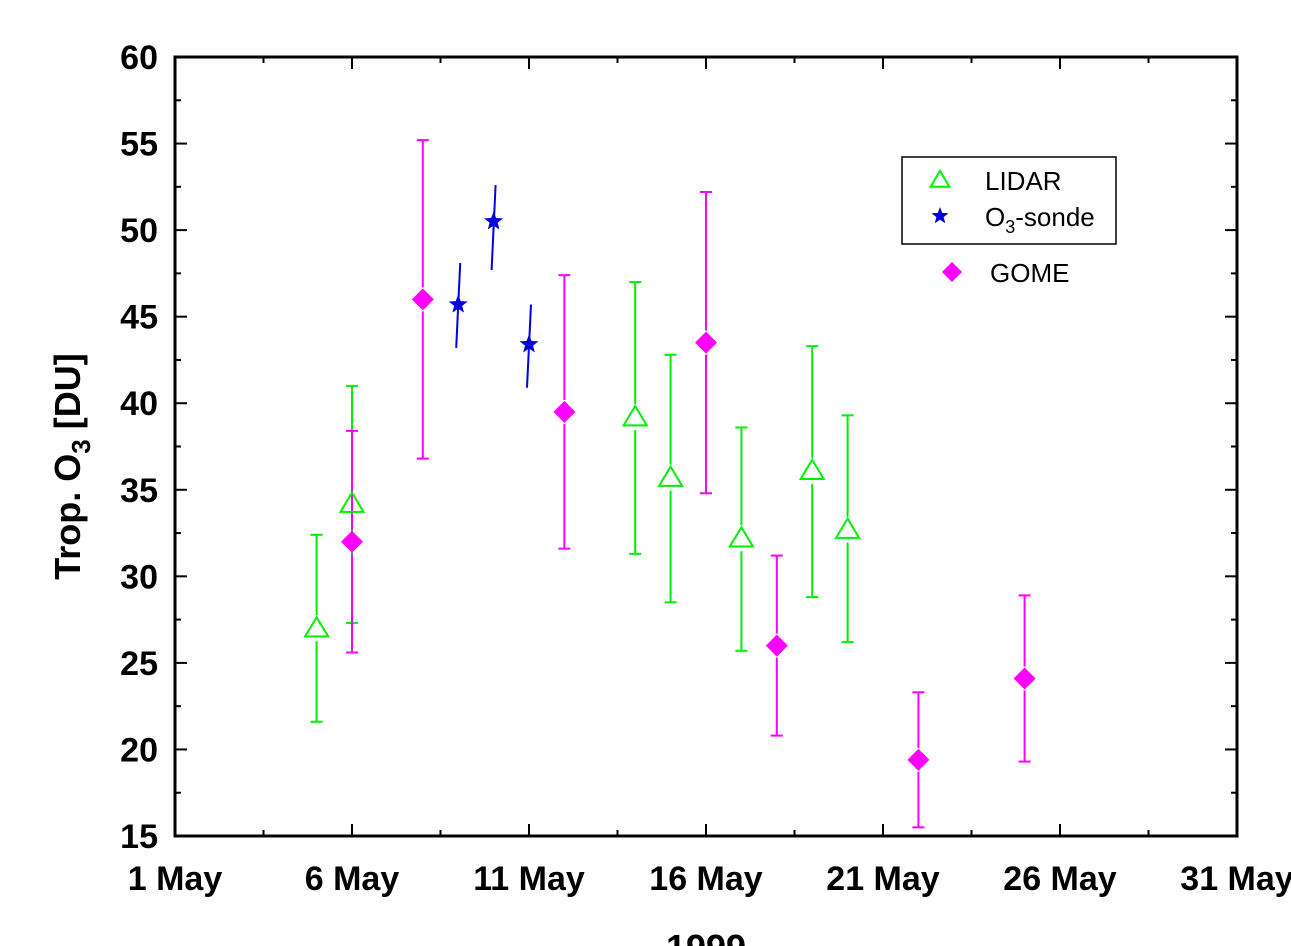 The image size is (1291, 946). What do you see at coordinates (705, 879) in the screenshot?
I see `x-tick-label: 16 May` at bounding box center [705, 879].